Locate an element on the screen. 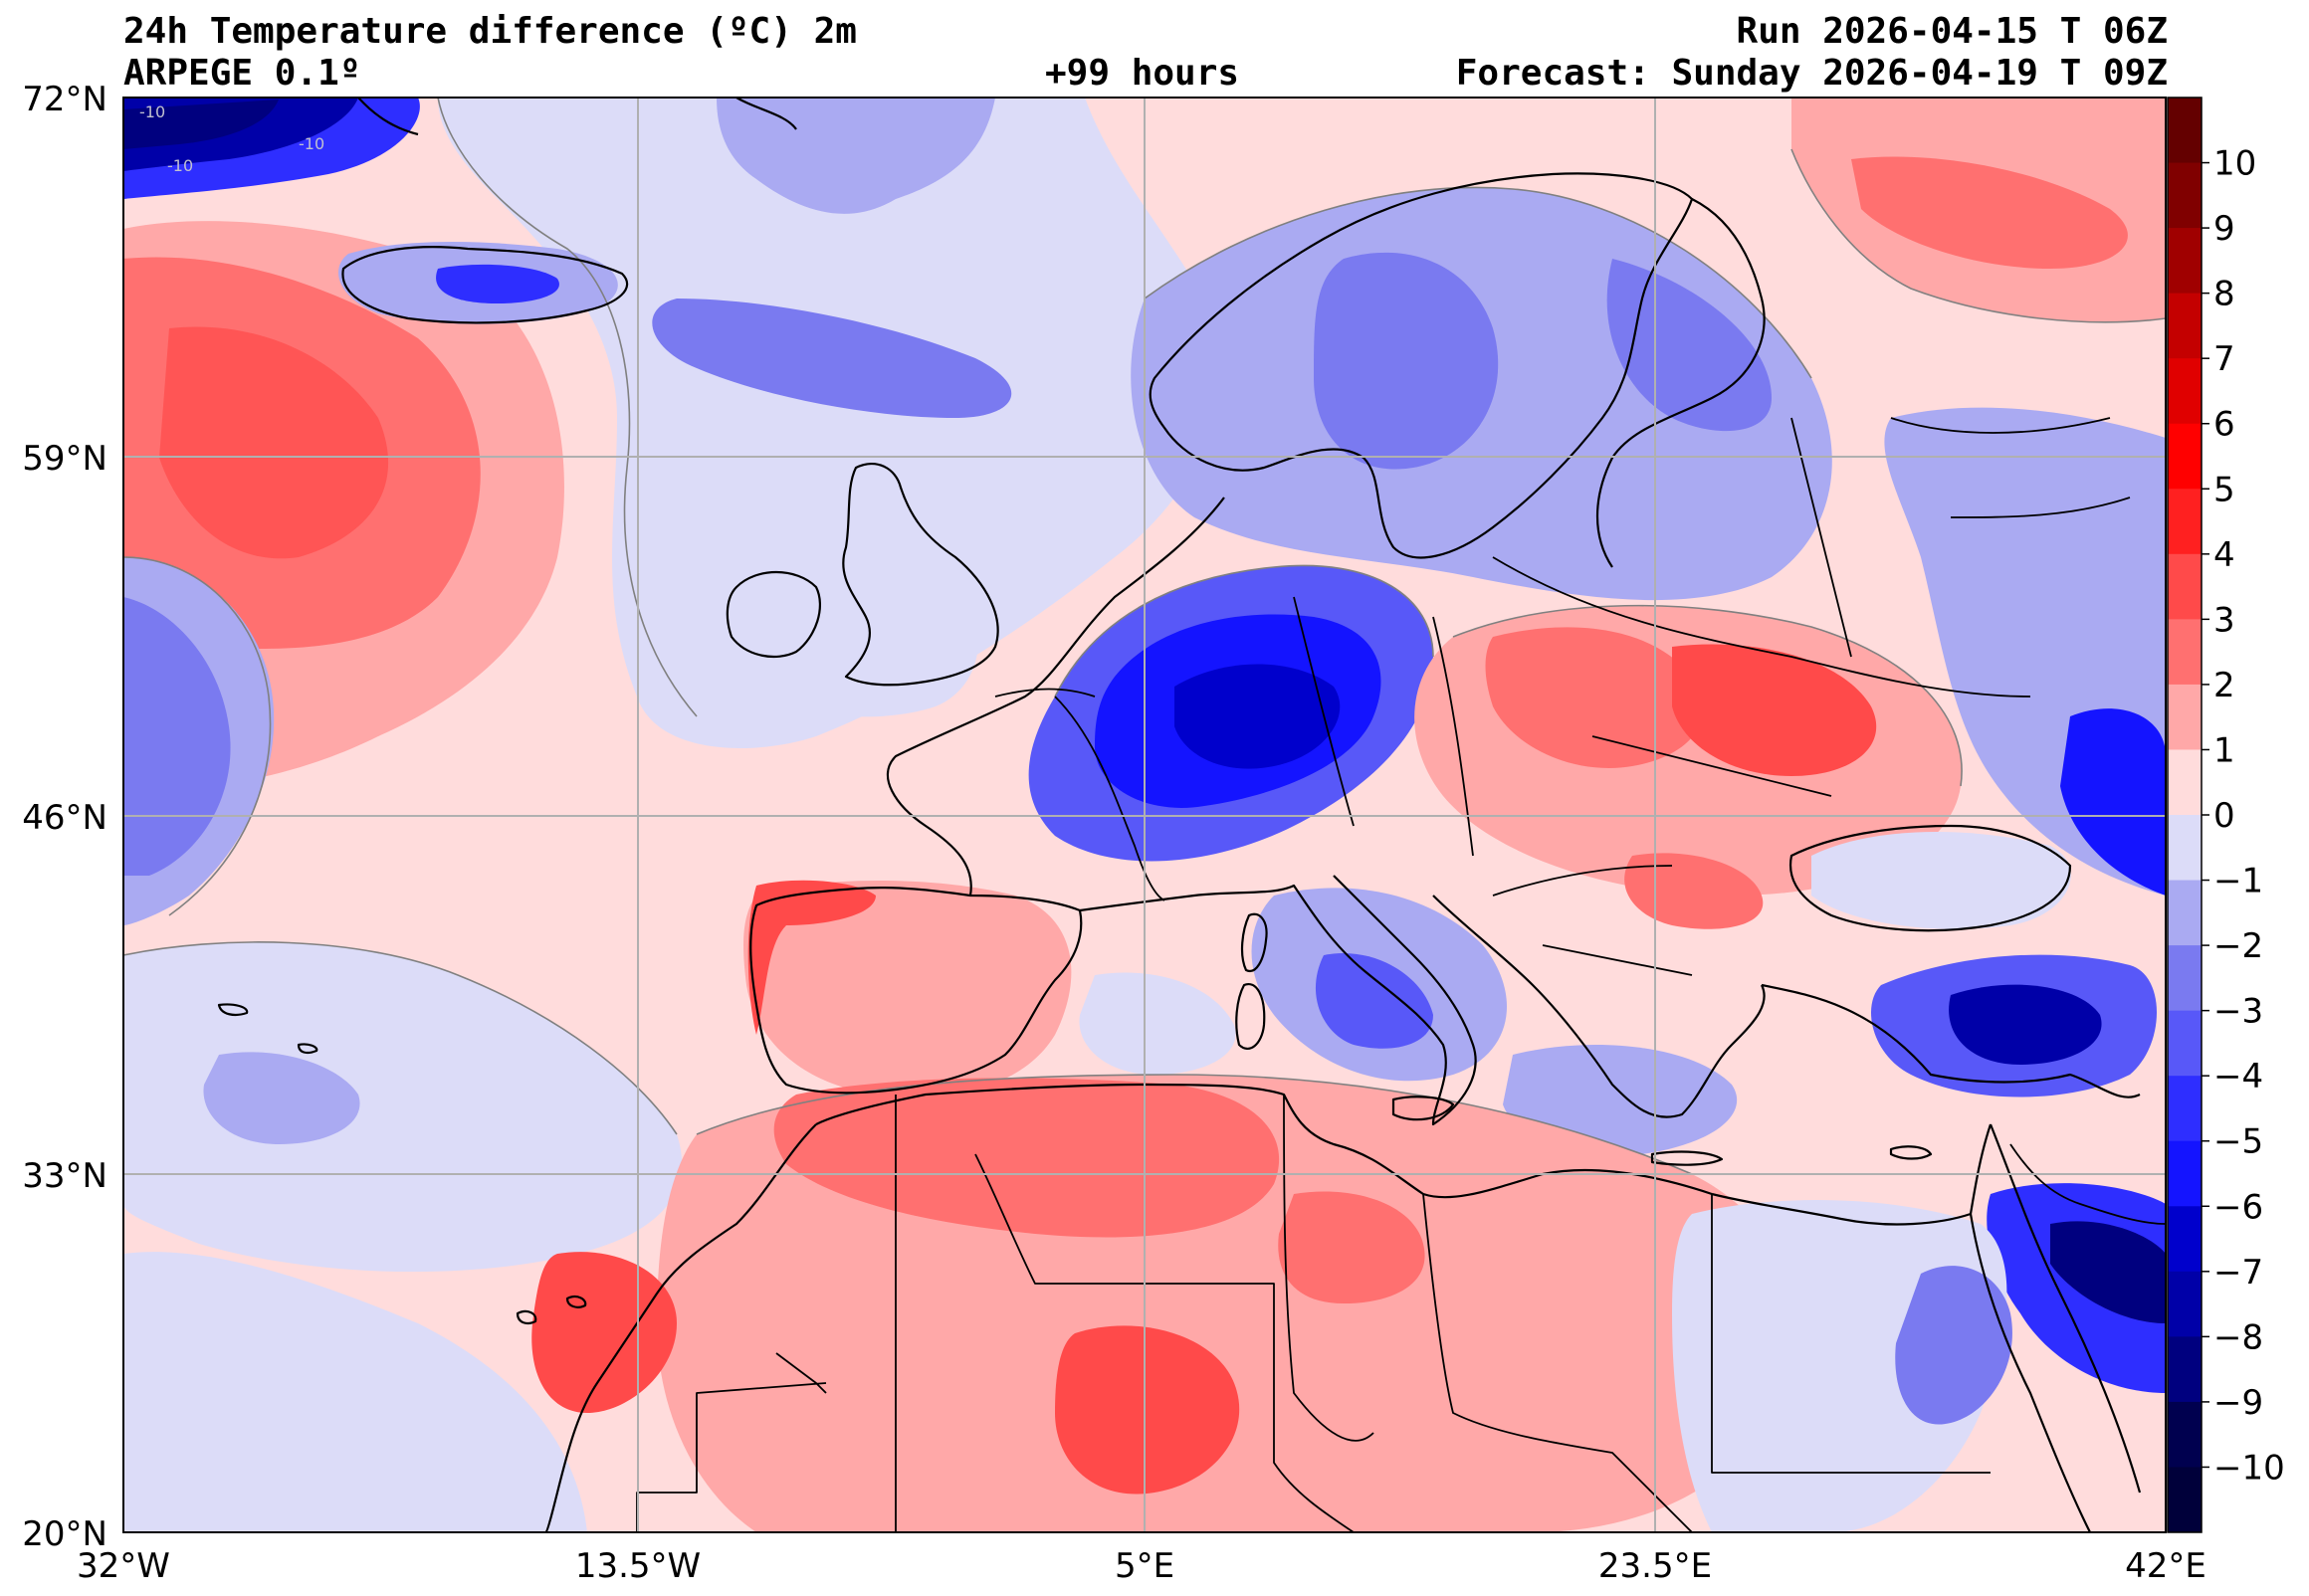 Image resolution: width=2309 pixels, height=1596 pixels. lat-tick-label: 33°N is located at coordinates (64, 1176).